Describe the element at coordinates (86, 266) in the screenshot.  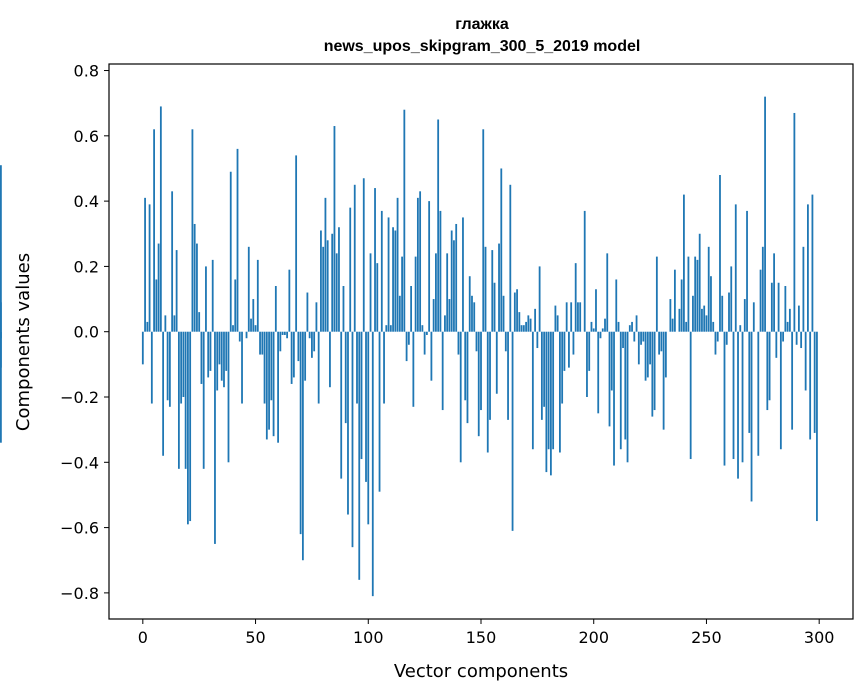
I see `y-tick-label: 0.2` at that location.